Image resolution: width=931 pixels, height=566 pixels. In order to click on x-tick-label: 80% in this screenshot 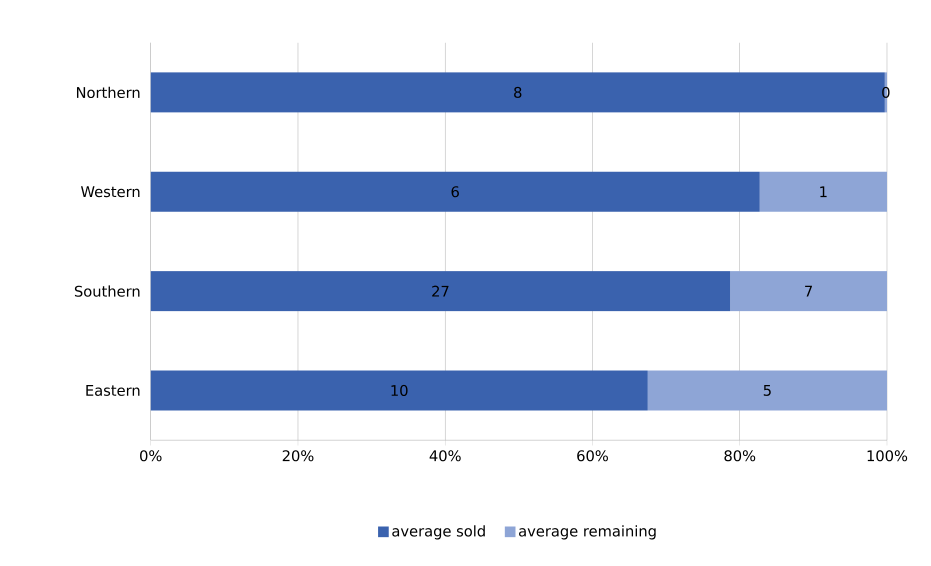, I will do `click(740, 456)`.